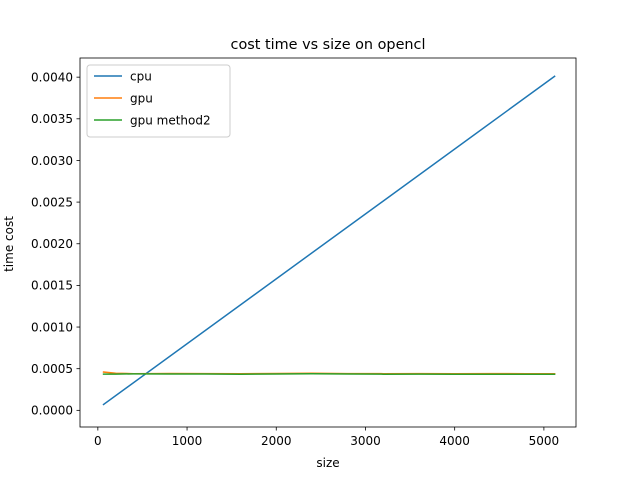 This screenshot has height=485, width=640. What do you see at coordinates (276, 441) in the screenshot?
I see `x-tick-label: 2000` at bounding box center [276, 441].